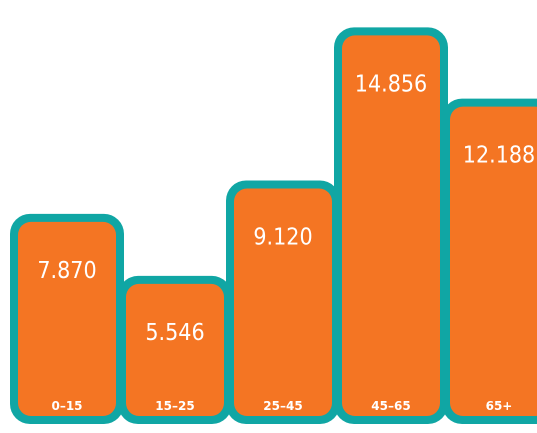 This screenshot has width=537, height=433. Describe the element at coordinates (174, 406) in the screenshot. I see `category-label: 15–25` at that location.